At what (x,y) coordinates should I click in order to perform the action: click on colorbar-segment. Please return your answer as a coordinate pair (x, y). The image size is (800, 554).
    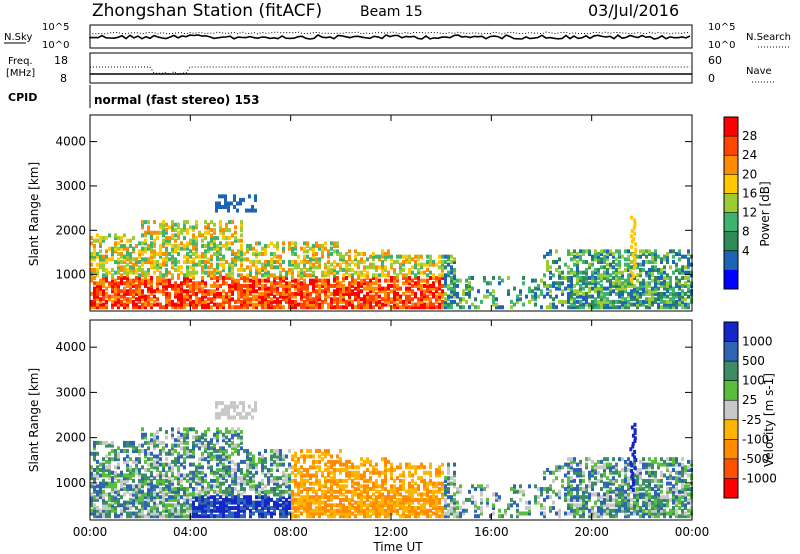
    Looking at the image, I should click on (731, 222).